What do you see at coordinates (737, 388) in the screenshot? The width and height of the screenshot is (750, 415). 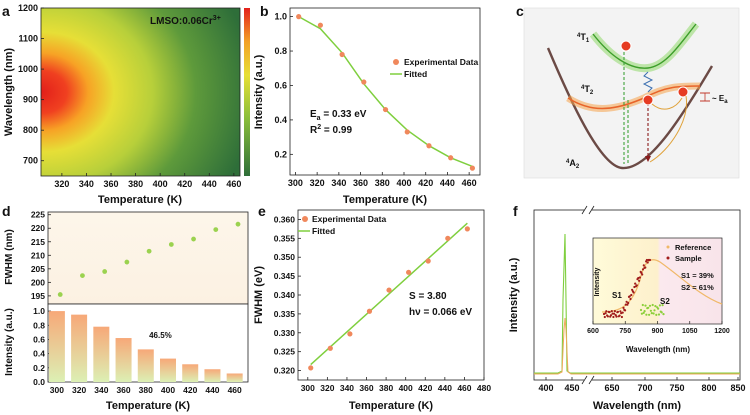 I see `x-axis-f-tick-label: 850` at bounding box center [737, 388].